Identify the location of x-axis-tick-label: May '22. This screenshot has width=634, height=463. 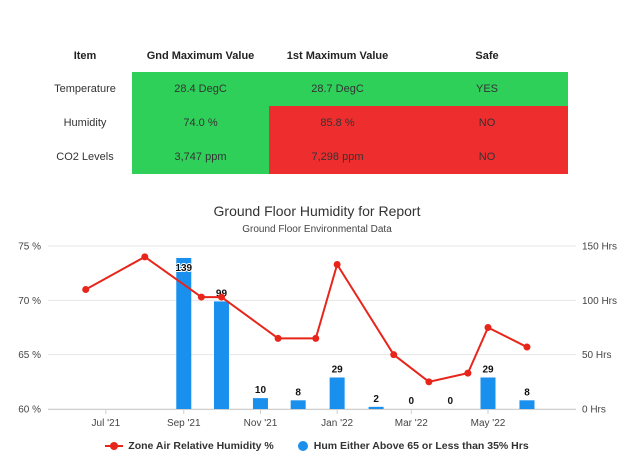
(488, 423).